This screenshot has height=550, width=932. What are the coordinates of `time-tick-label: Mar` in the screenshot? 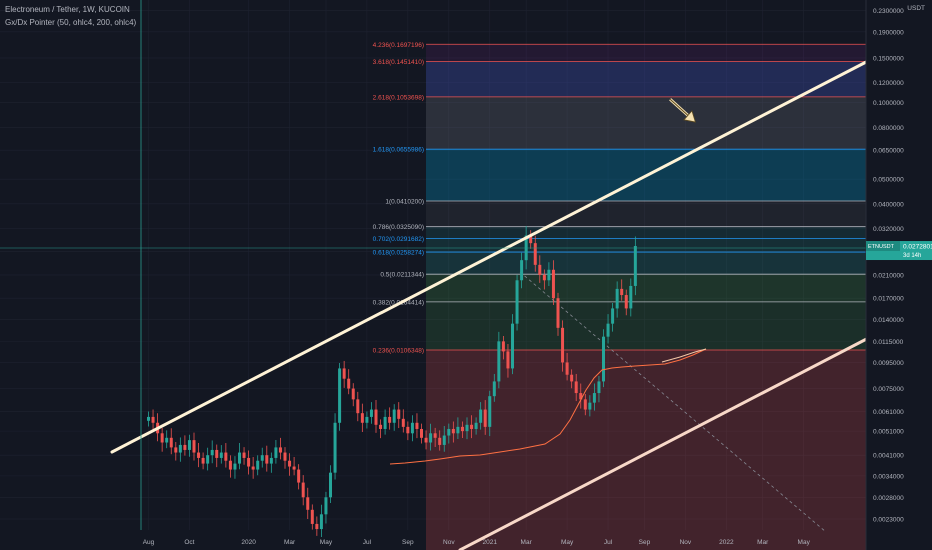 It's located at (290, 542).